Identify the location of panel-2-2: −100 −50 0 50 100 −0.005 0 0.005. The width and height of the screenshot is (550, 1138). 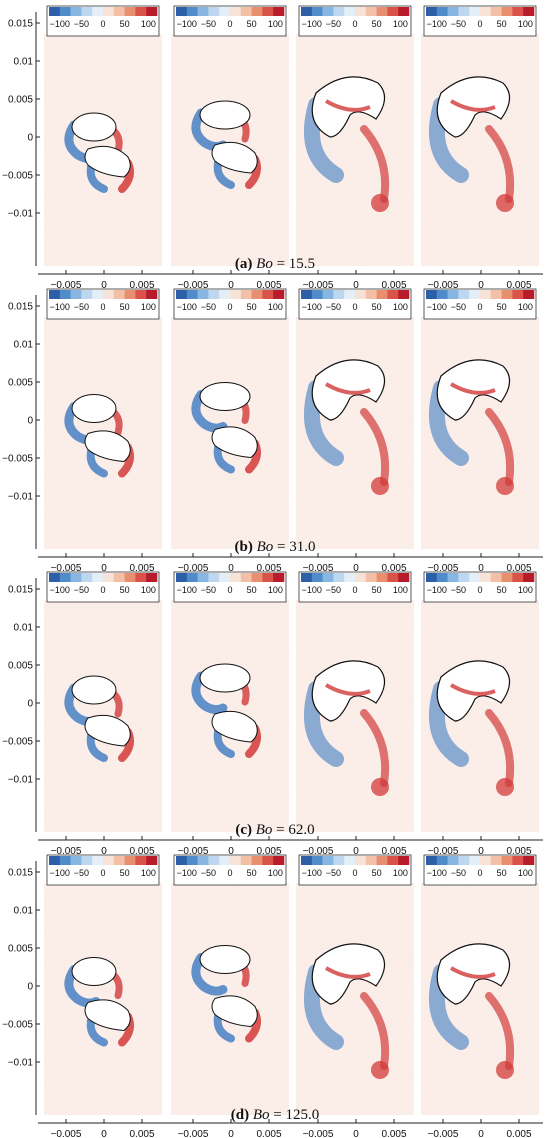
(229, 431).